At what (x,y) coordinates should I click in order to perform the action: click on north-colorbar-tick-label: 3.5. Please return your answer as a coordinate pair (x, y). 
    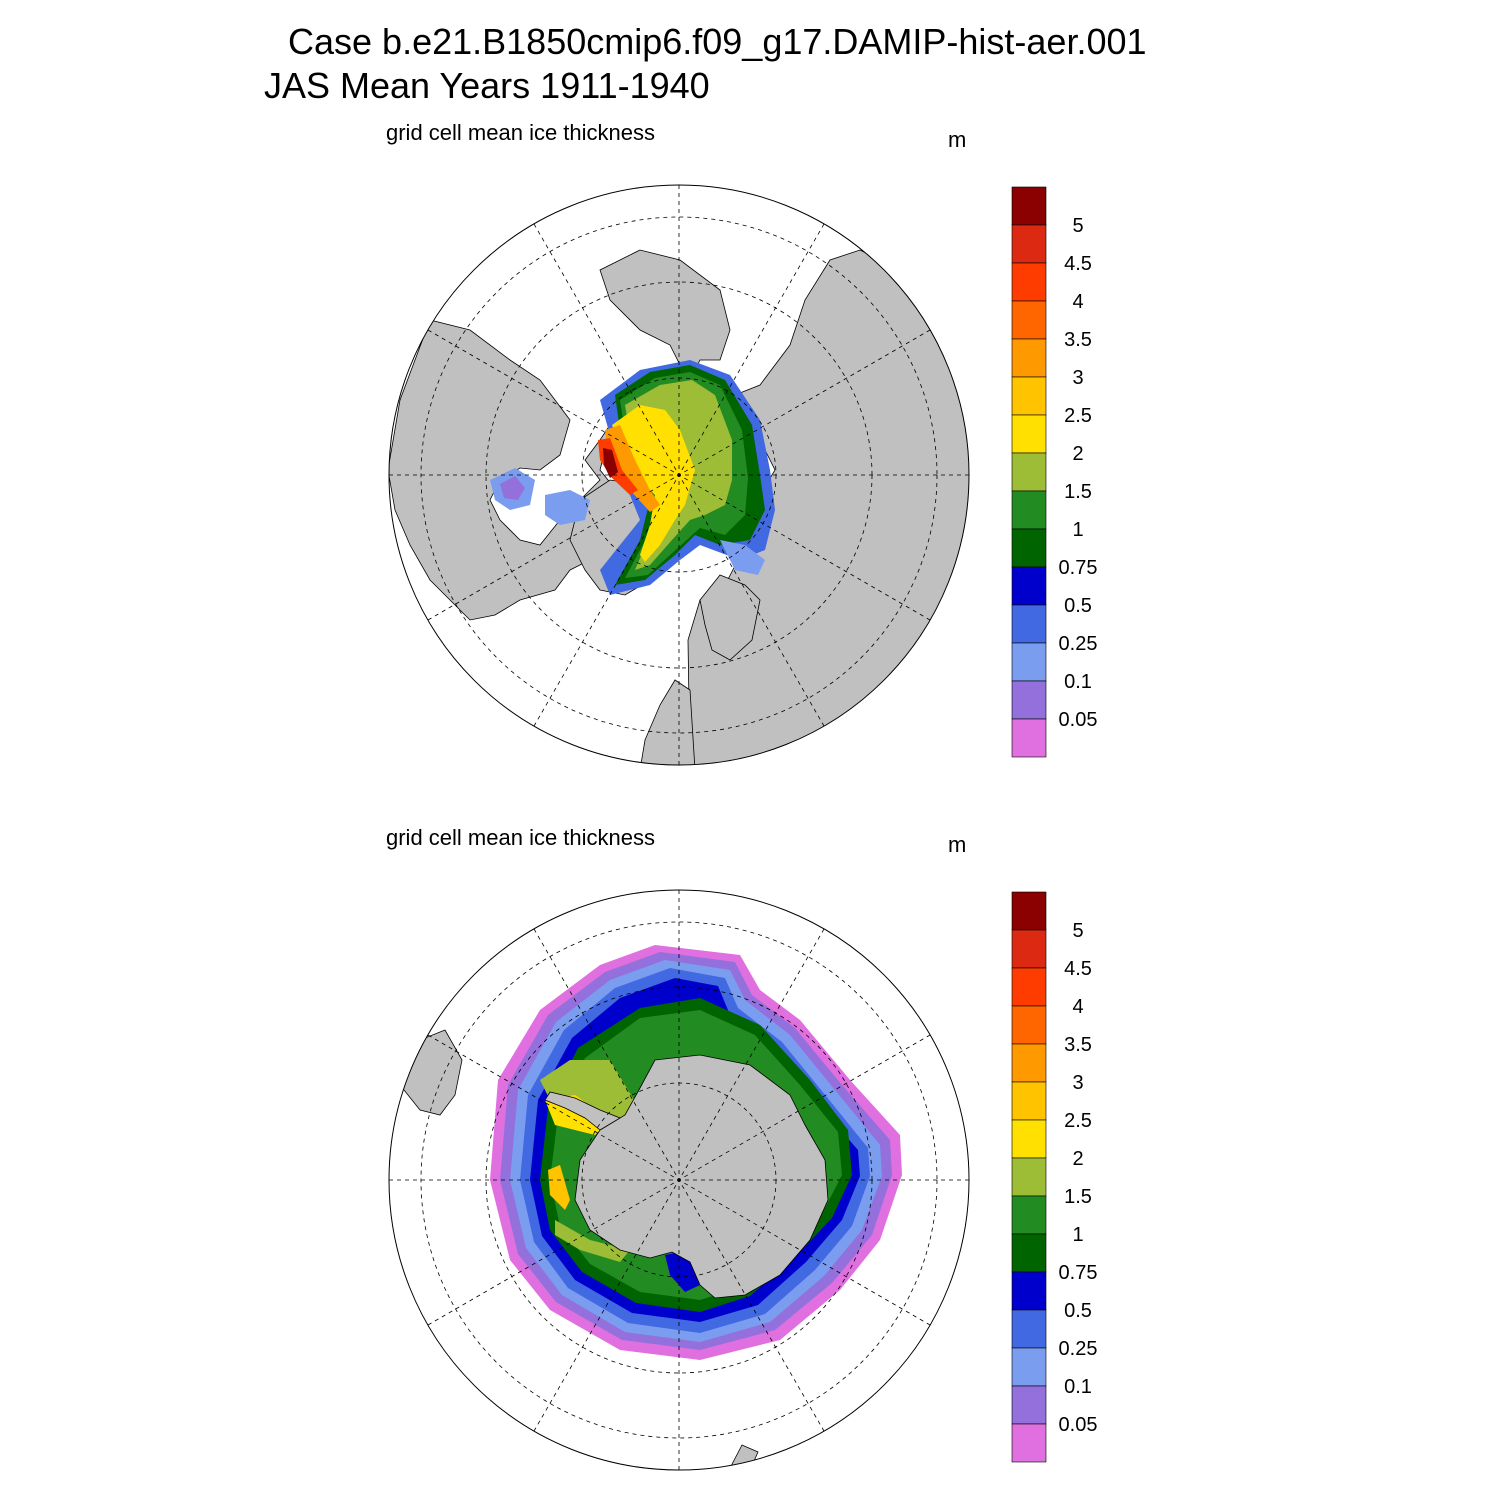
    Looking at the image, I should click on (1078, 340).